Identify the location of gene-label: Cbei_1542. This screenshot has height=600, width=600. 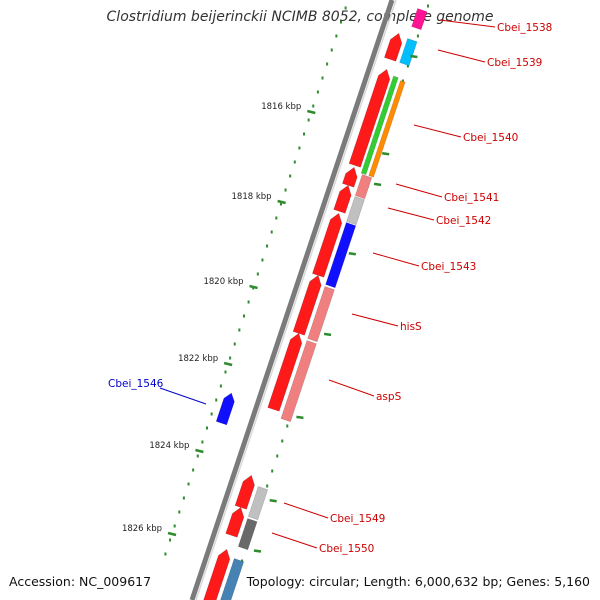
(463, 221).